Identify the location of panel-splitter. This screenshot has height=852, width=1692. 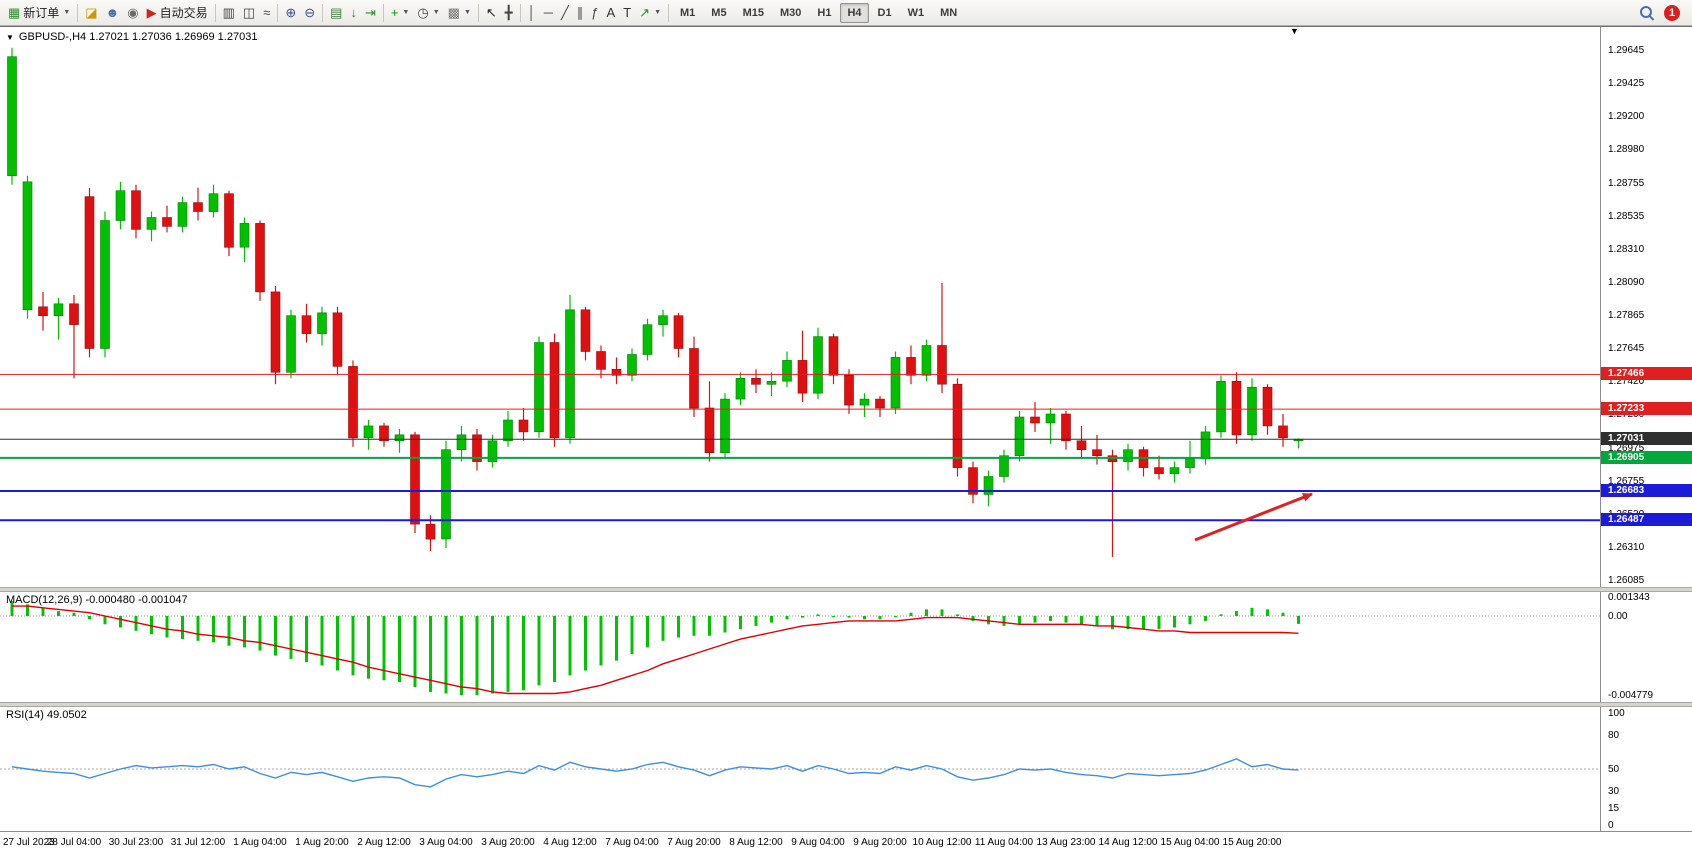
(846, 589).